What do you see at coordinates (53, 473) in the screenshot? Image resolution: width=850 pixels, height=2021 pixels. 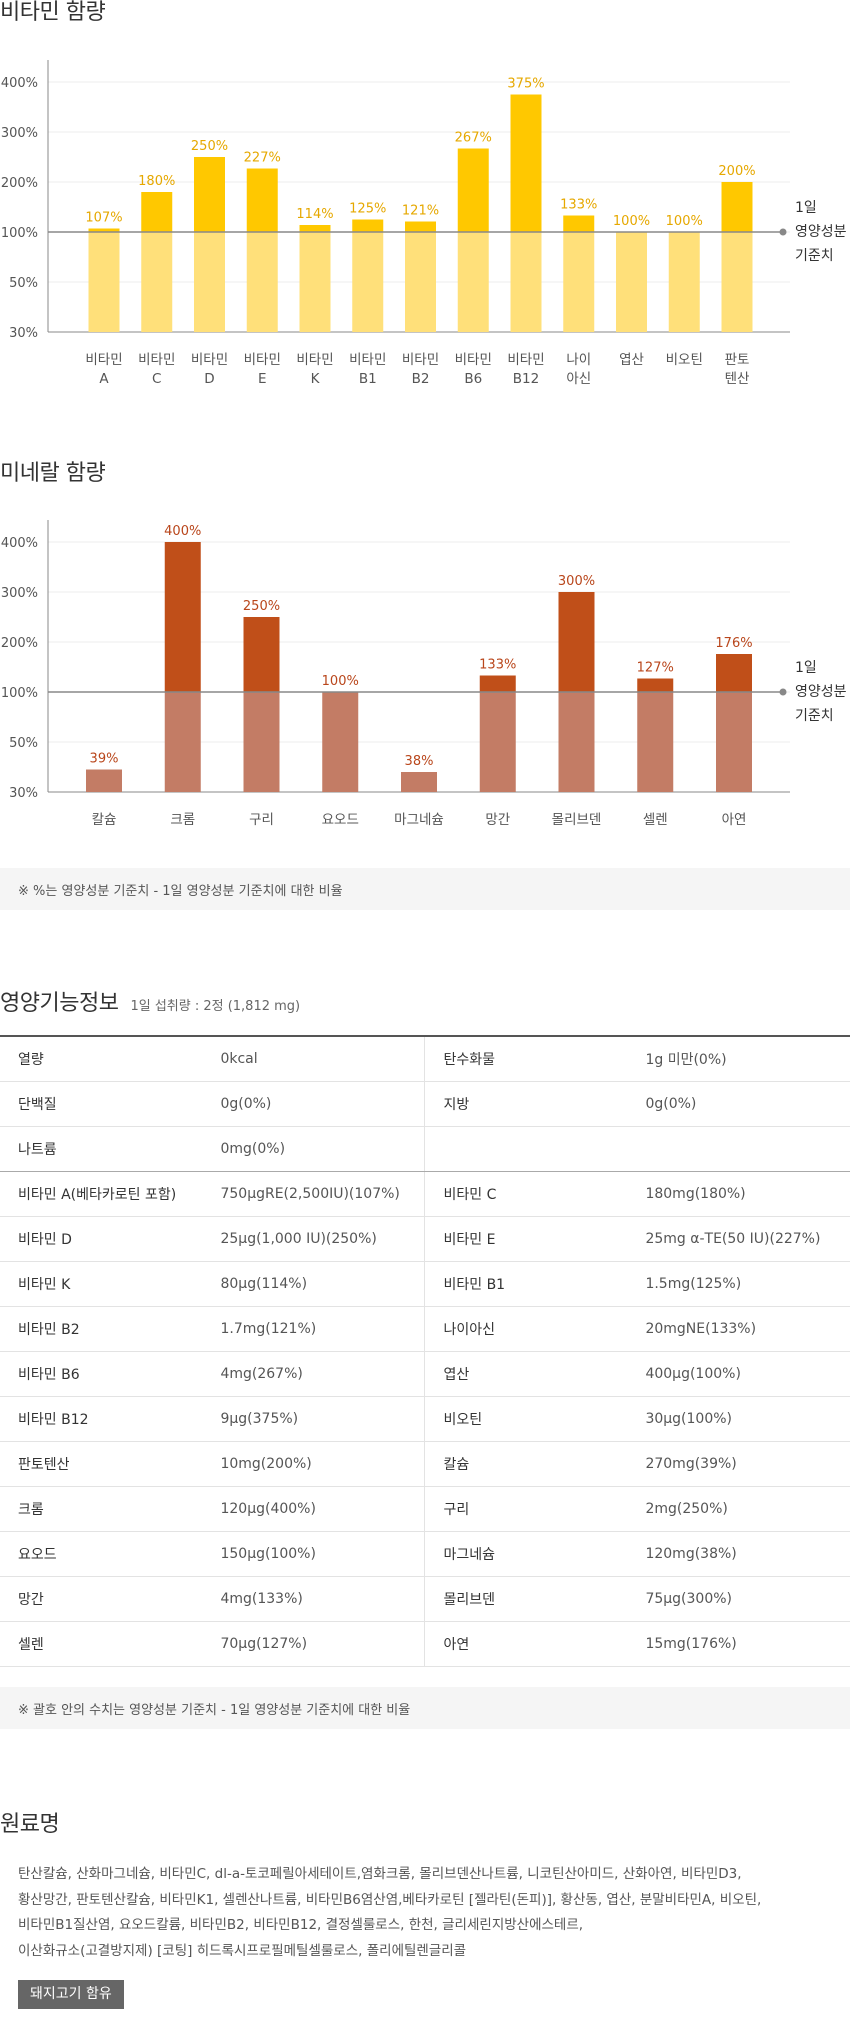 I see `mineral-section-title: 미네랄 함량` at bounding box center [53, 473].